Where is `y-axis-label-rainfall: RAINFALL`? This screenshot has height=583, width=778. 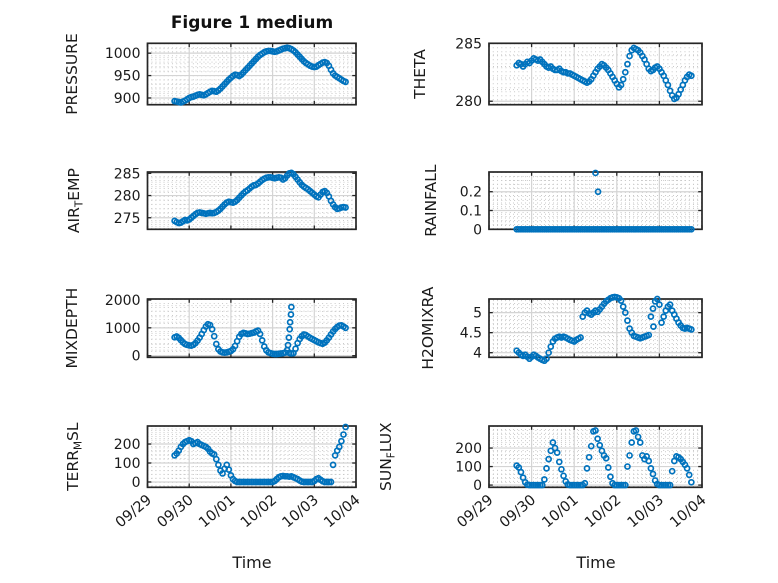 y-axis-label-rainfall: RAINFALL is located at coordinates (431, 200).